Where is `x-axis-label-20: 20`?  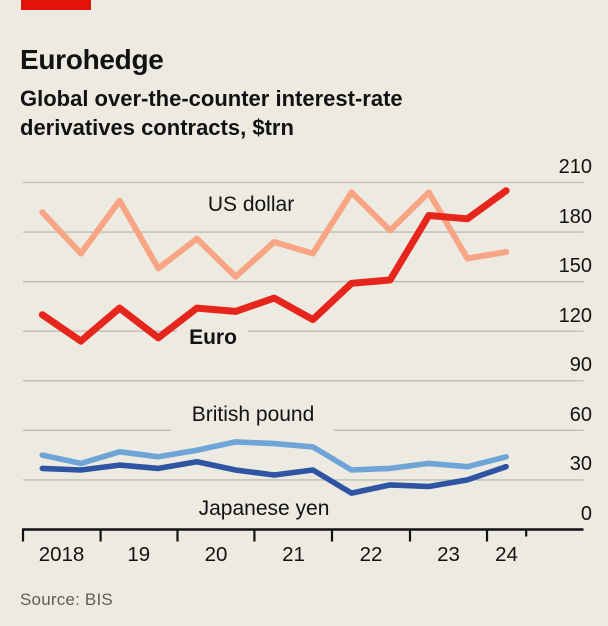
x-axis-label-20: 20 is located at coordinates (216, 554).